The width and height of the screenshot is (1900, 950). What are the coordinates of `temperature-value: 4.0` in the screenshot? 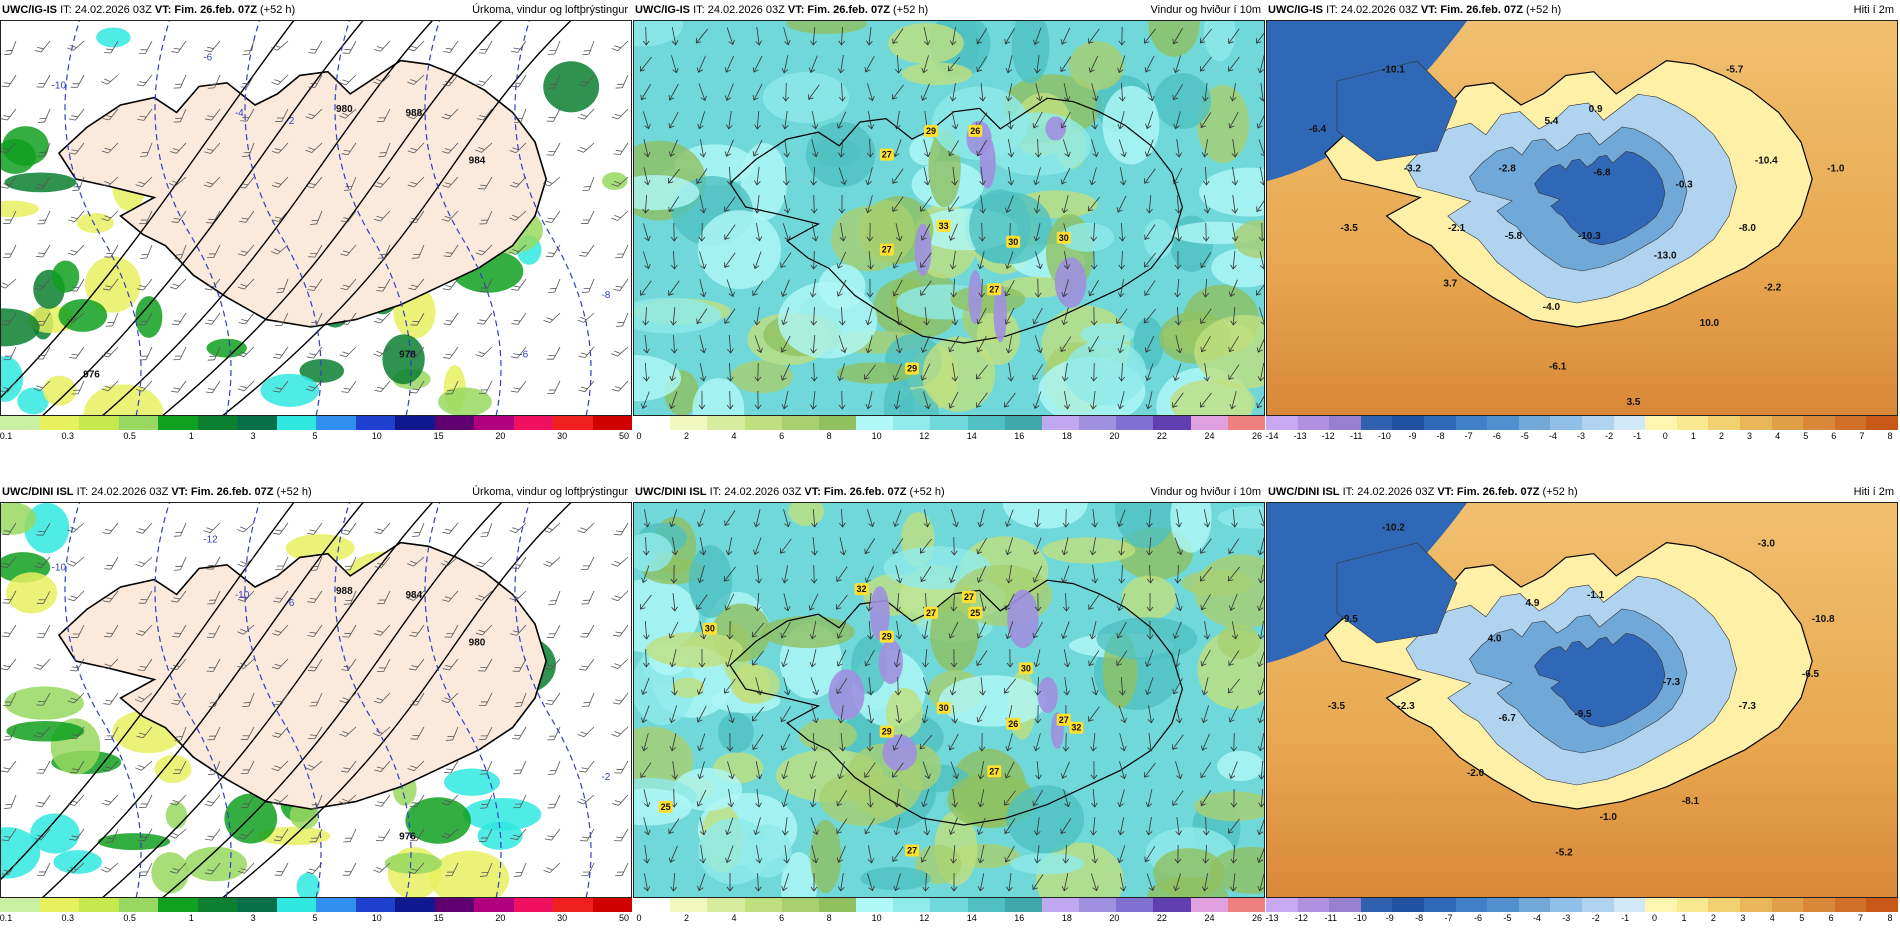 It's located at (1495, 639).